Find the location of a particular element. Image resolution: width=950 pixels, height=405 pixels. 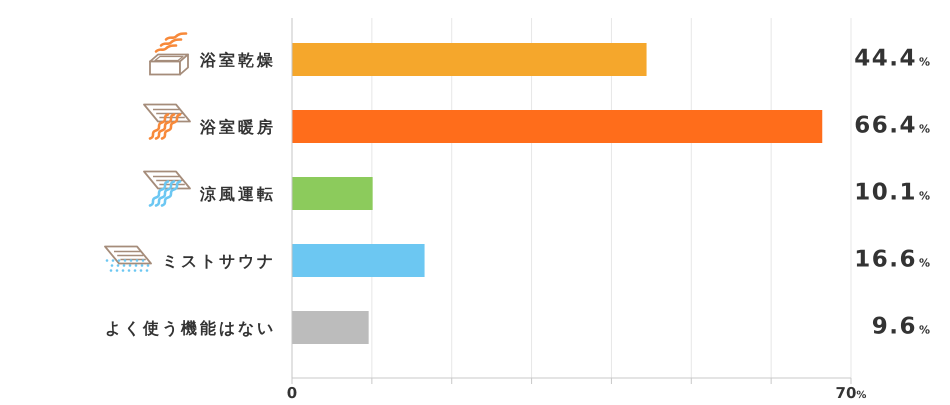

y-tick-label: 浴室乾燥 is located at coordinates (237, 60).